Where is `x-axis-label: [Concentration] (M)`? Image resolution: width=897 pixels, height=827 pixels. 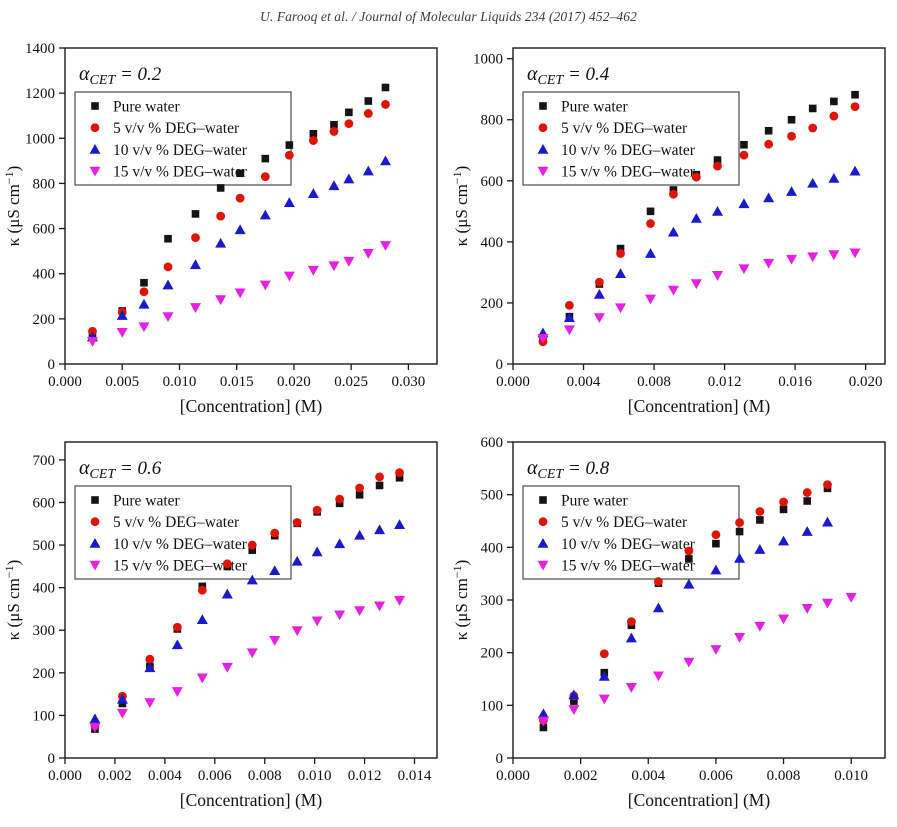 x-axis-label: [Concentration] (M) is located at coordinates (698, 406).